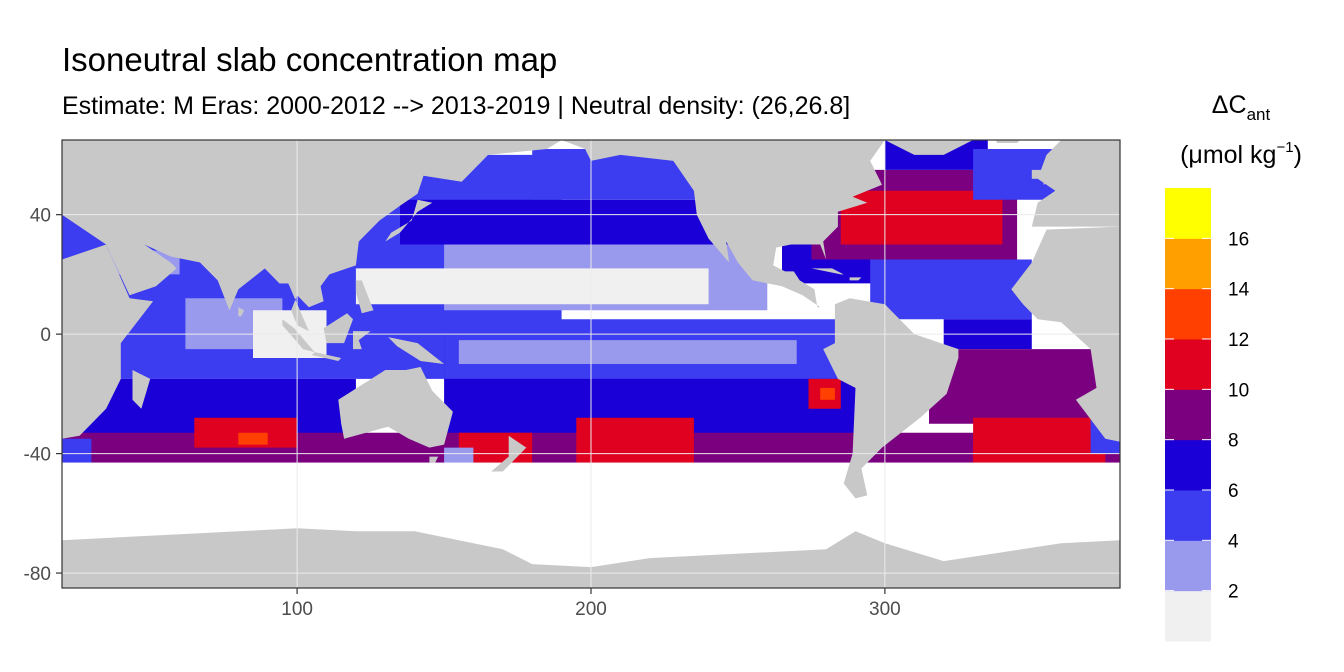 The width and height of the screenshot is (1344, 672). What do you see at coordinates (326, 356) in the screenshot?
I see `land-java` at bounding box center [326, 356].